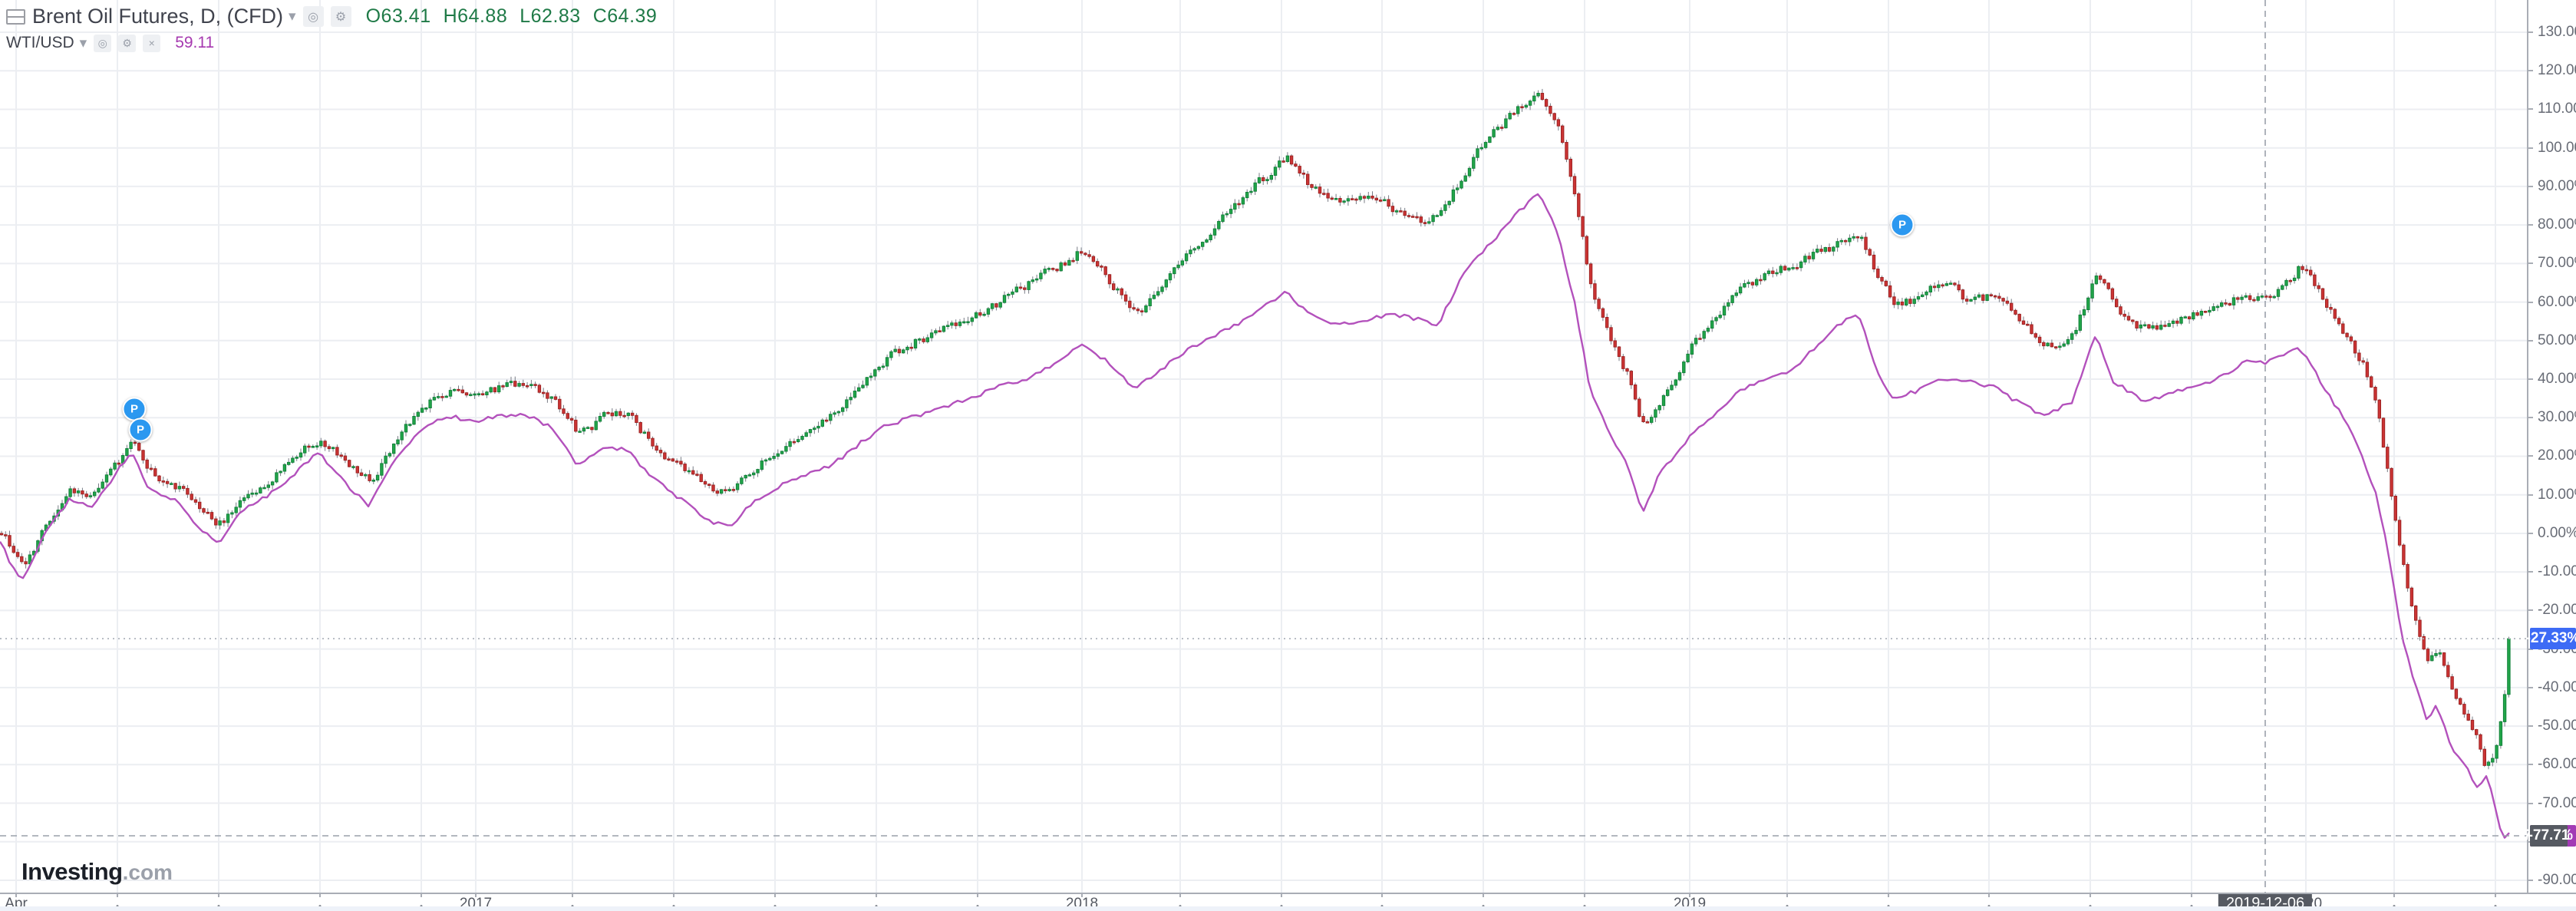 This screenshot has height=911, width=2576. Describe the element at coordinates (2557, 224) in the screenshot. I see `price-axis-label: 80.00%` at that location.